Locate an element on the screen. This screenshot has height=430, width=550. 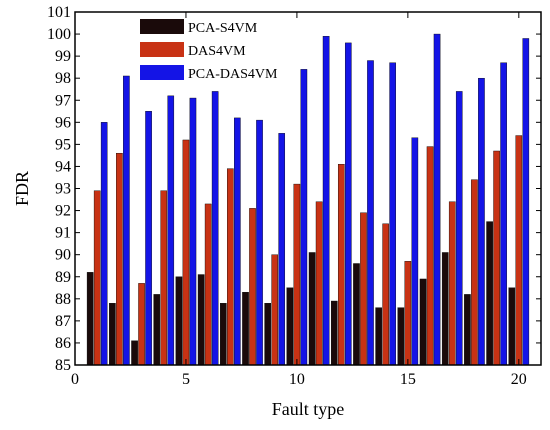
x-axis-title: Fault type is located at coordinates (308, 409).